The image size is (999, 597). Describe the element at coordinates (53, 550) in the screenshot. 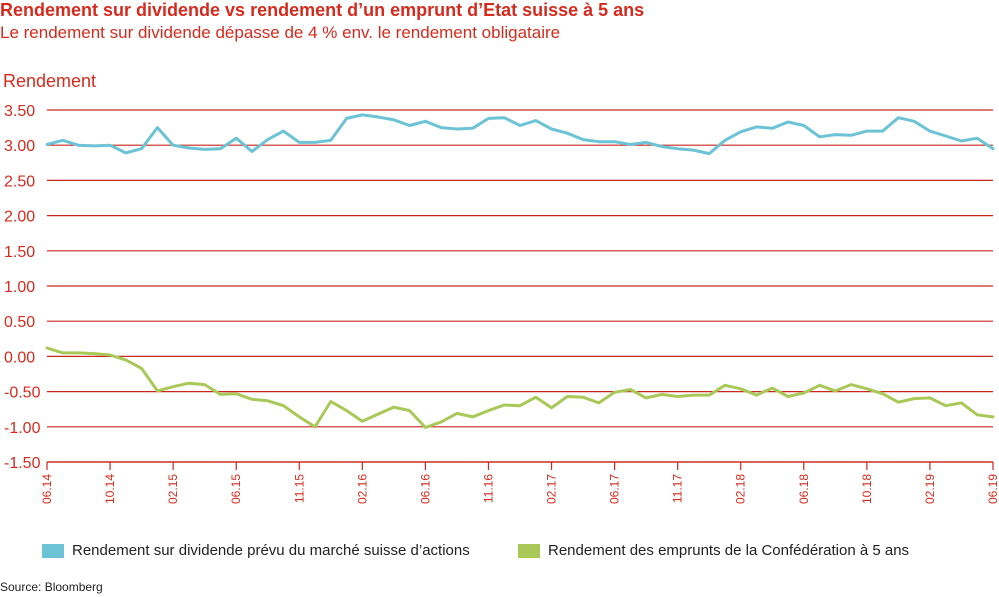

I see `legend-swatch-dividend` at that location.